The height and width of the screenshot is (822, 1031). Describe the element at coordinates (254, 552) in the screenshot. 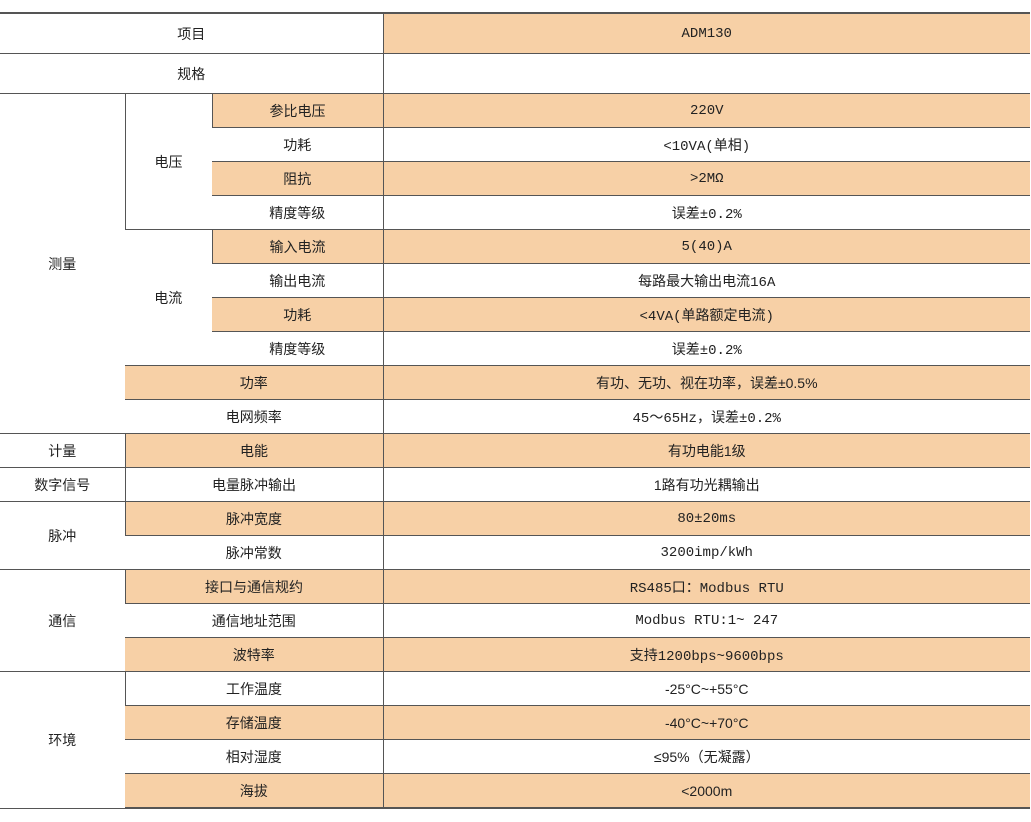

I see `param-name: 脉冲常数` at that location.